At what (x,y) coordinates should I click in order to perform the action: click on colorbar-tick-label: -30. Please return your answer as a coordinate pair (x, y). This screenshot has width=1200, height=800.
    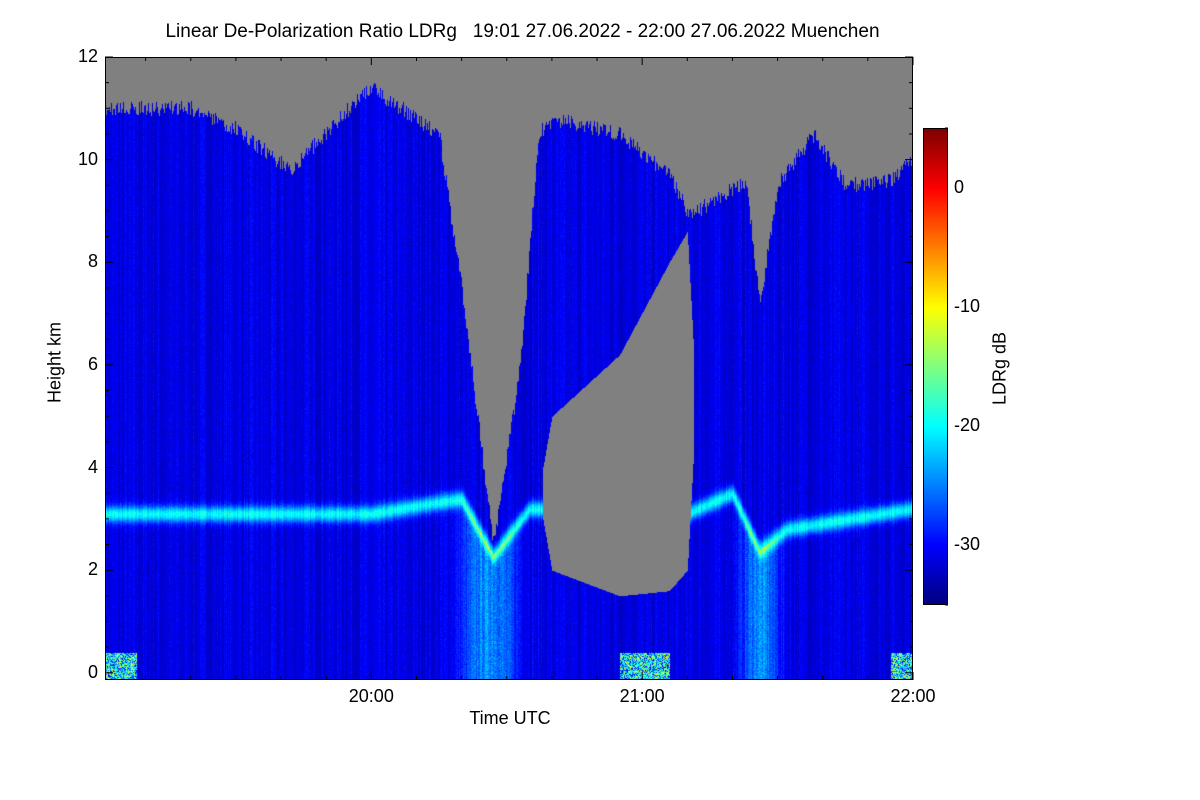
    Looking at the image, I should click on (967, 544).